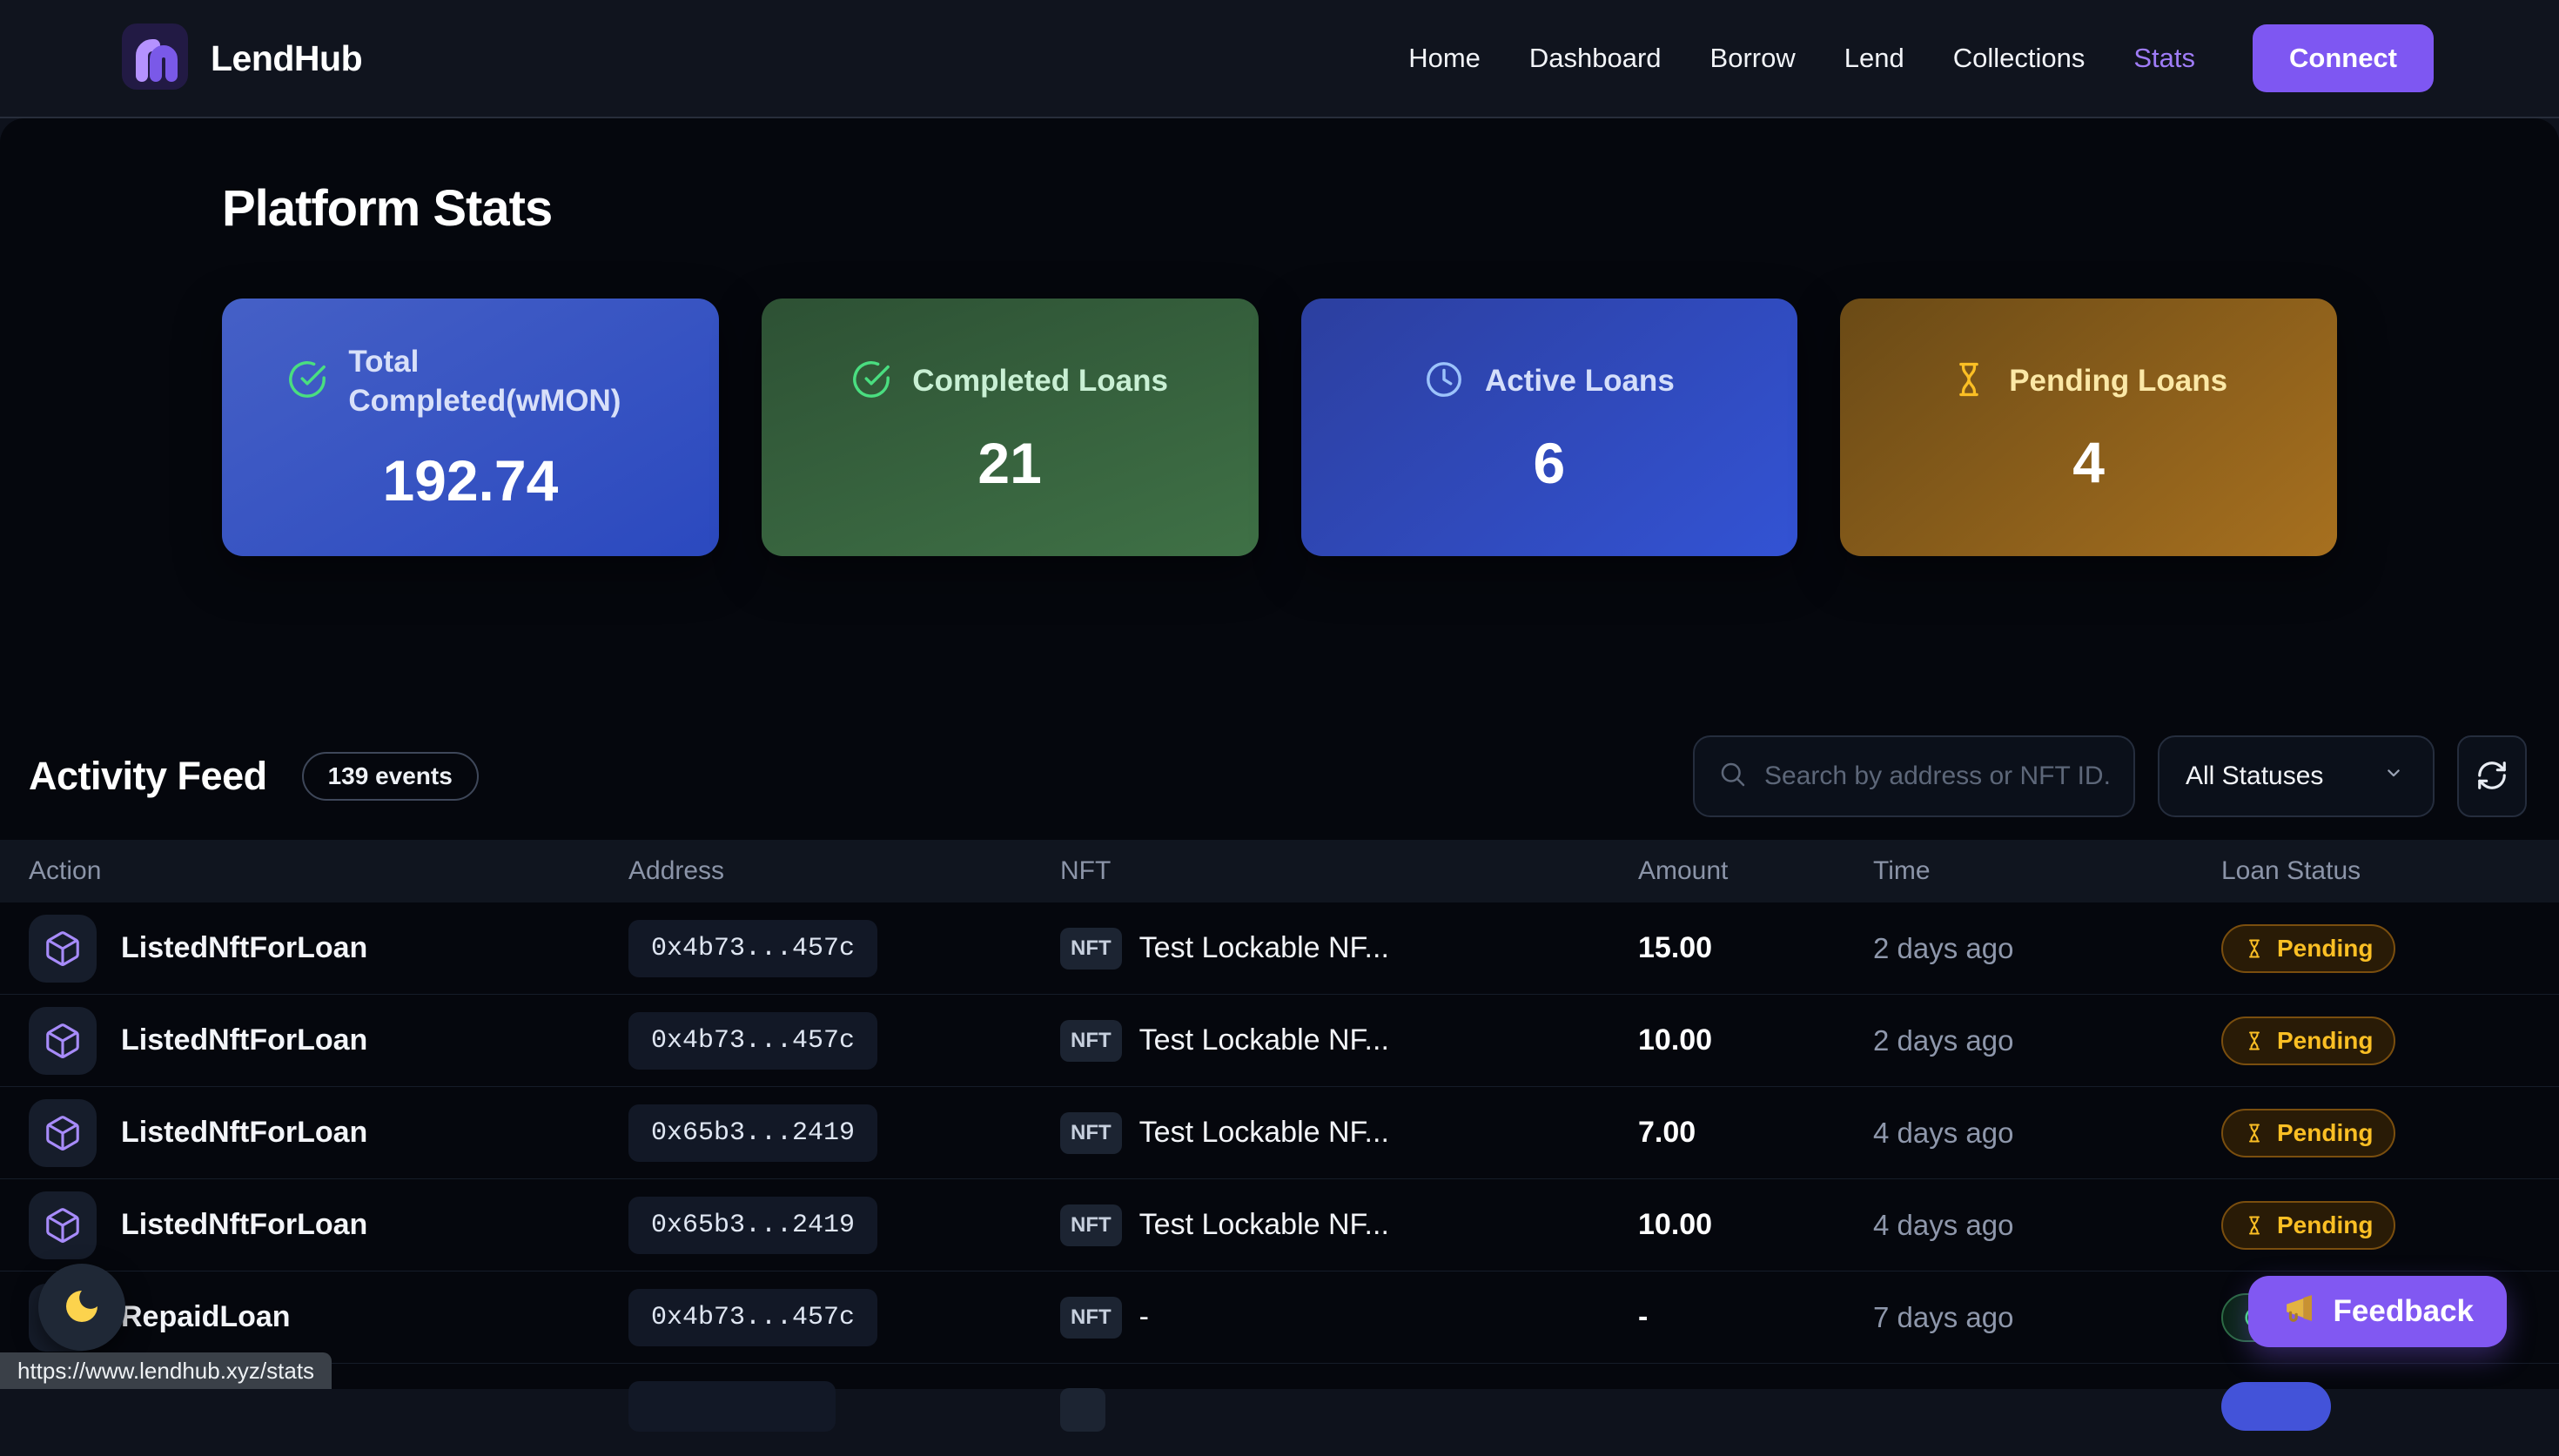 The height and width of the screenshot is (1456, 2559). Describe the element at coordinates (2019, 58) in the screenshot. I see `nav-link-collections: Collections` at that location.